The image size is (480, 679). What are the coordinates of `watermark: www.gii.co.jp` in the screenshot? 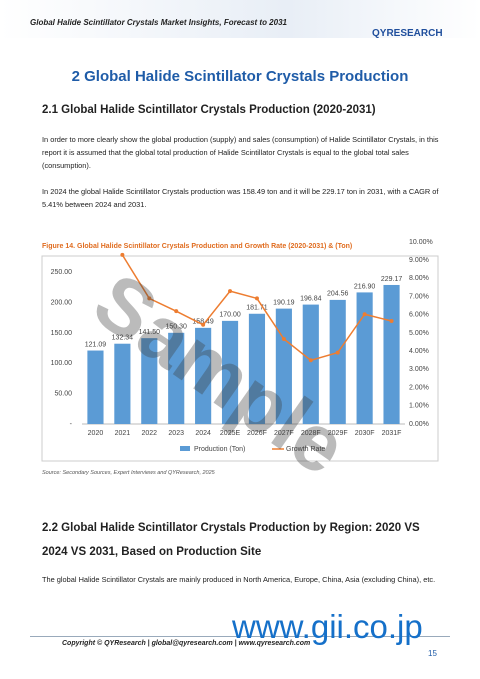 It's located at (327, 626).